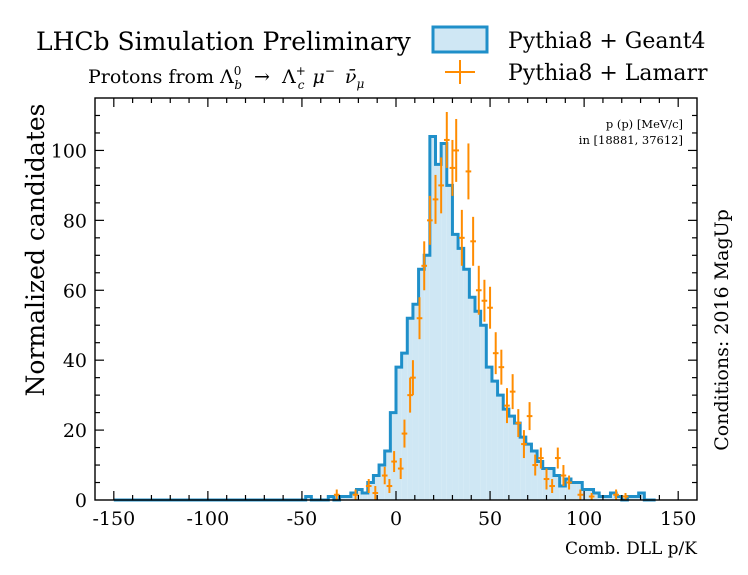  I want to click on chart-title: LHCb Simulation Preliminary, so click(224, 41).